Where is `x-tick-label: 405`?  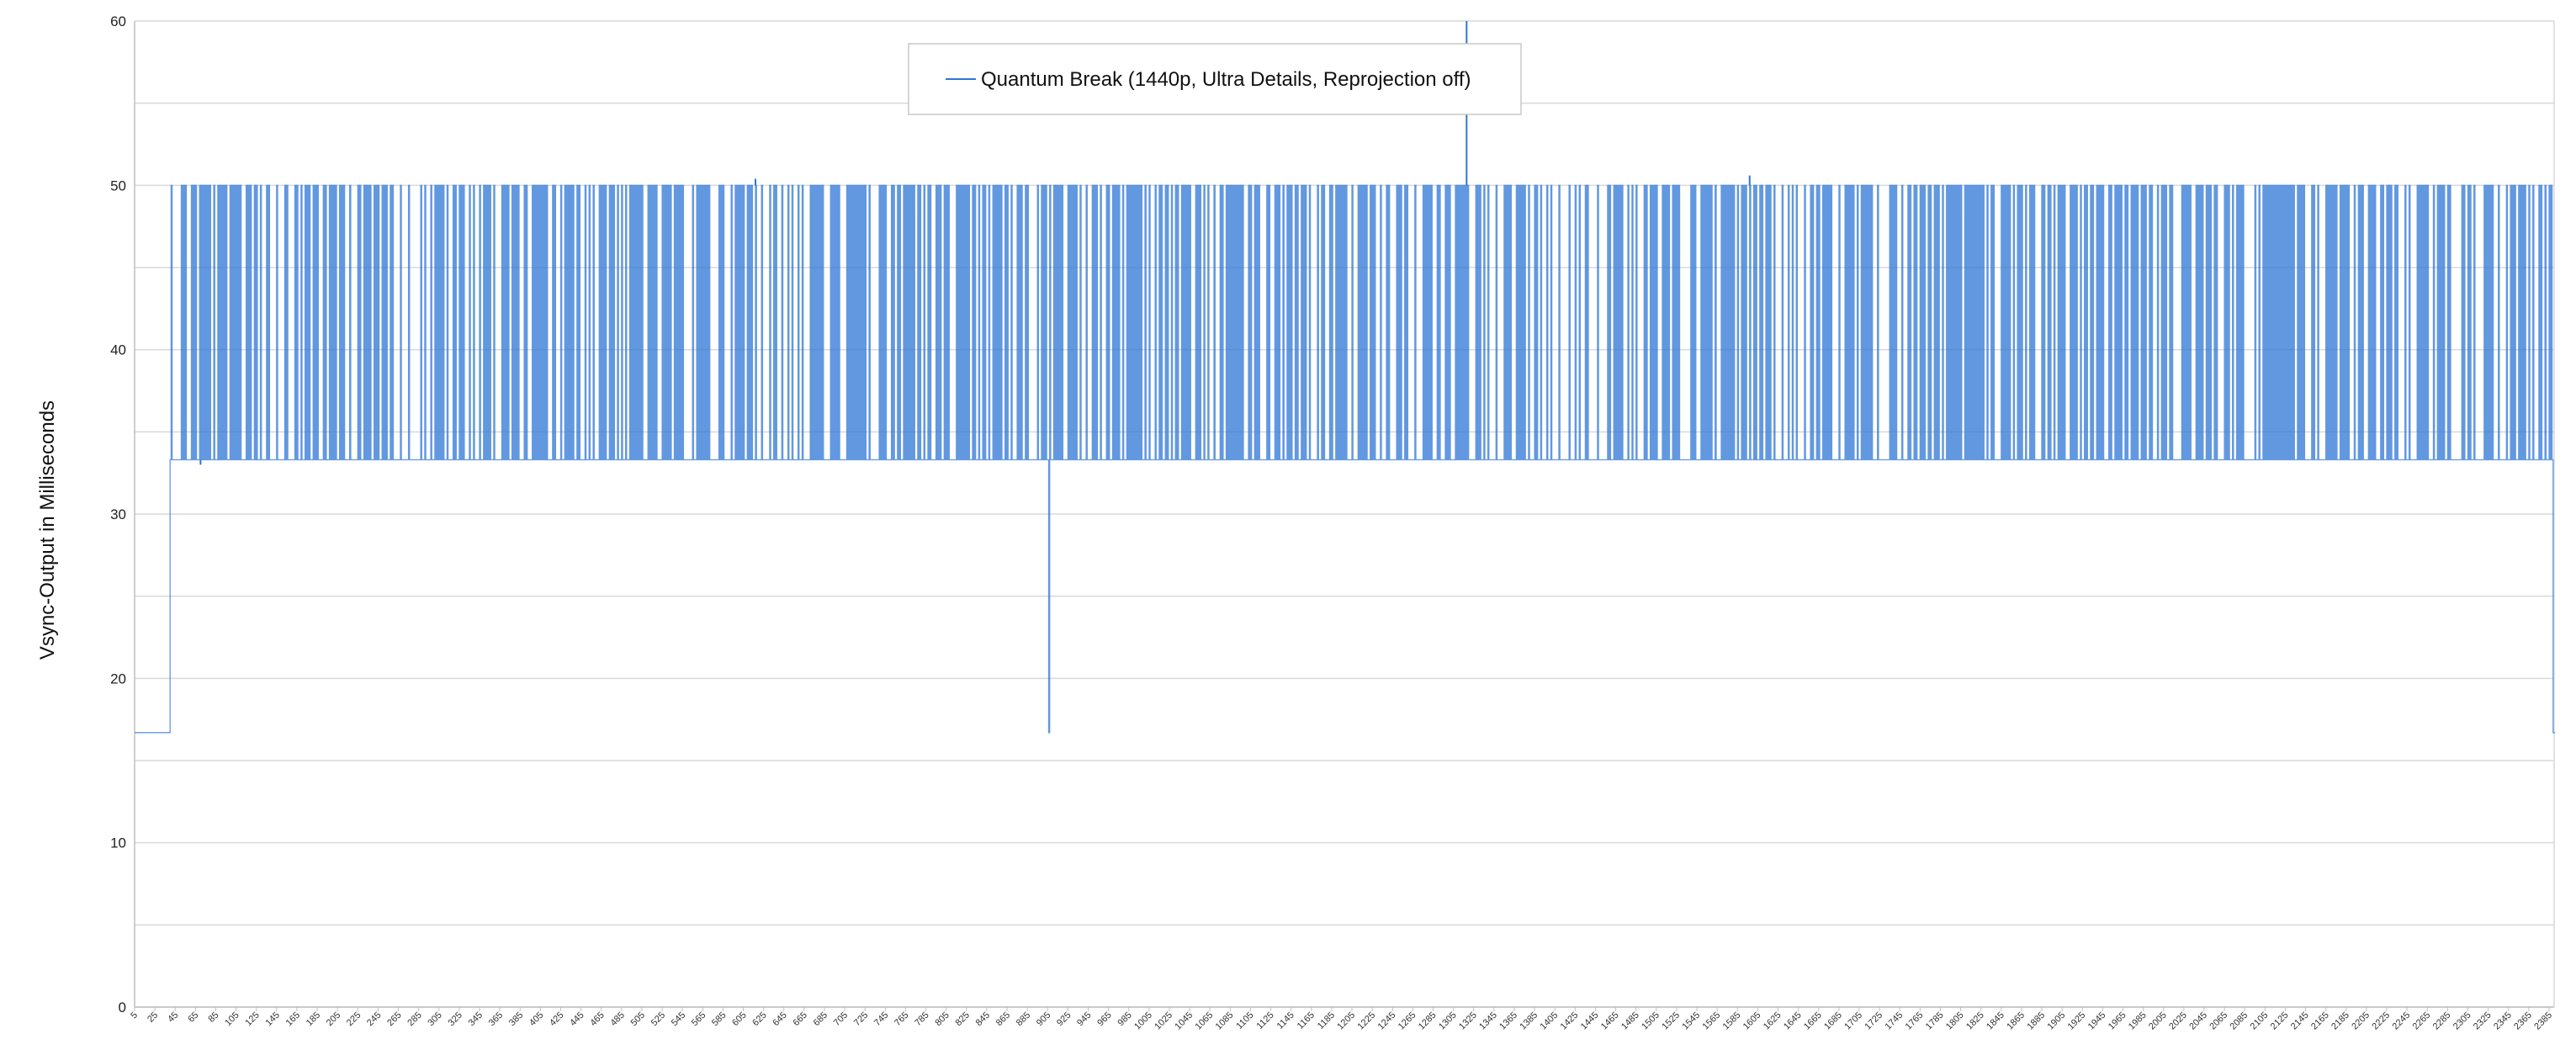 x-tick-label: 405 is located at coordinates (536, 1019).